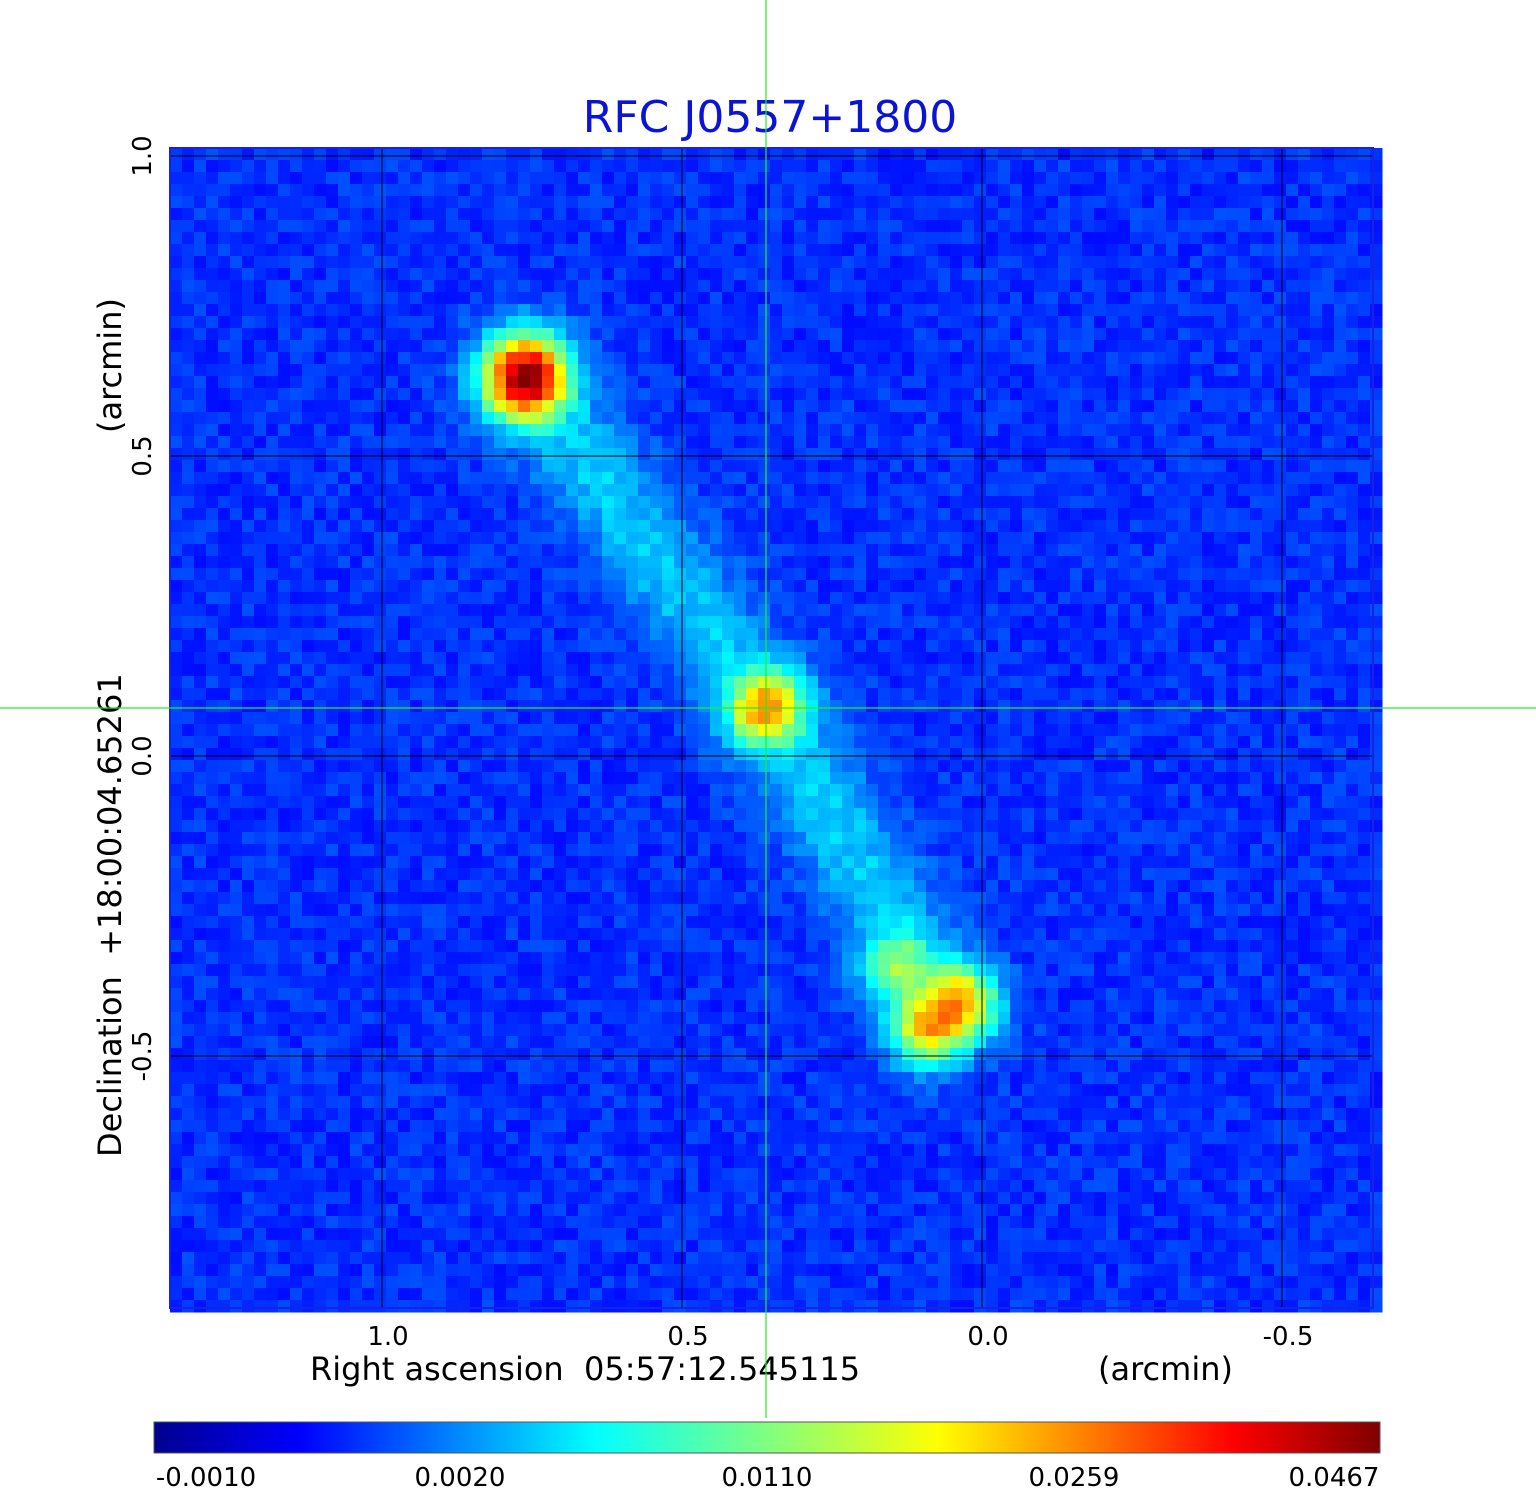  What do you see at coordinates (767, 1437) in the screenshot?
I see `colorbar` at bounding box center [767, 1437].